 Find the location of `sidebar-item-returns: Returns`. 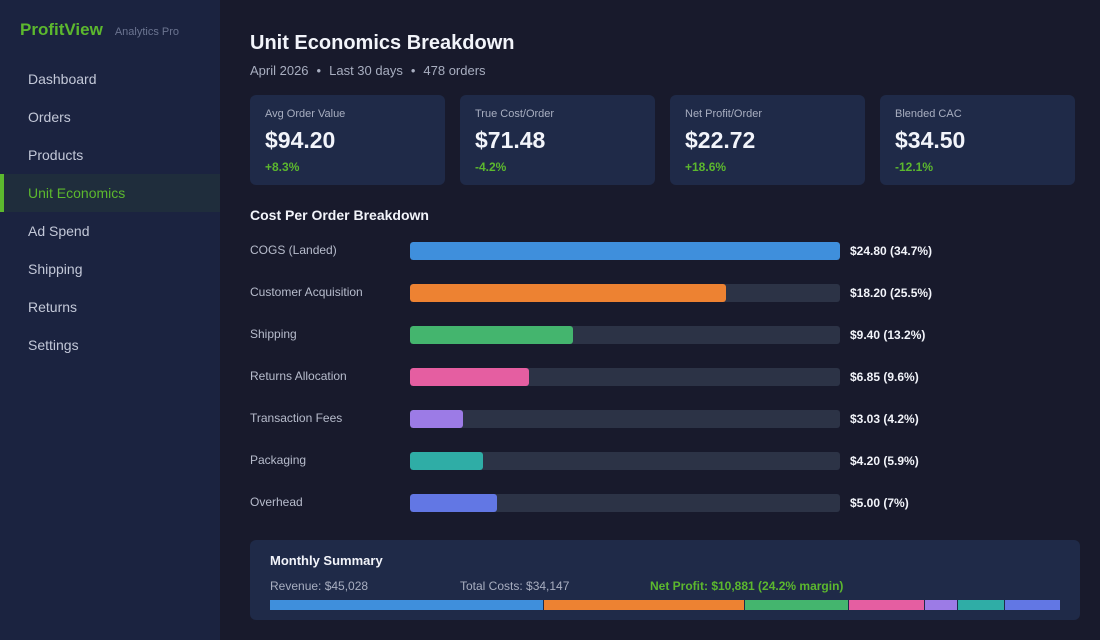

sidebar-item-returns: Returns is located at coordinates (53, 307).